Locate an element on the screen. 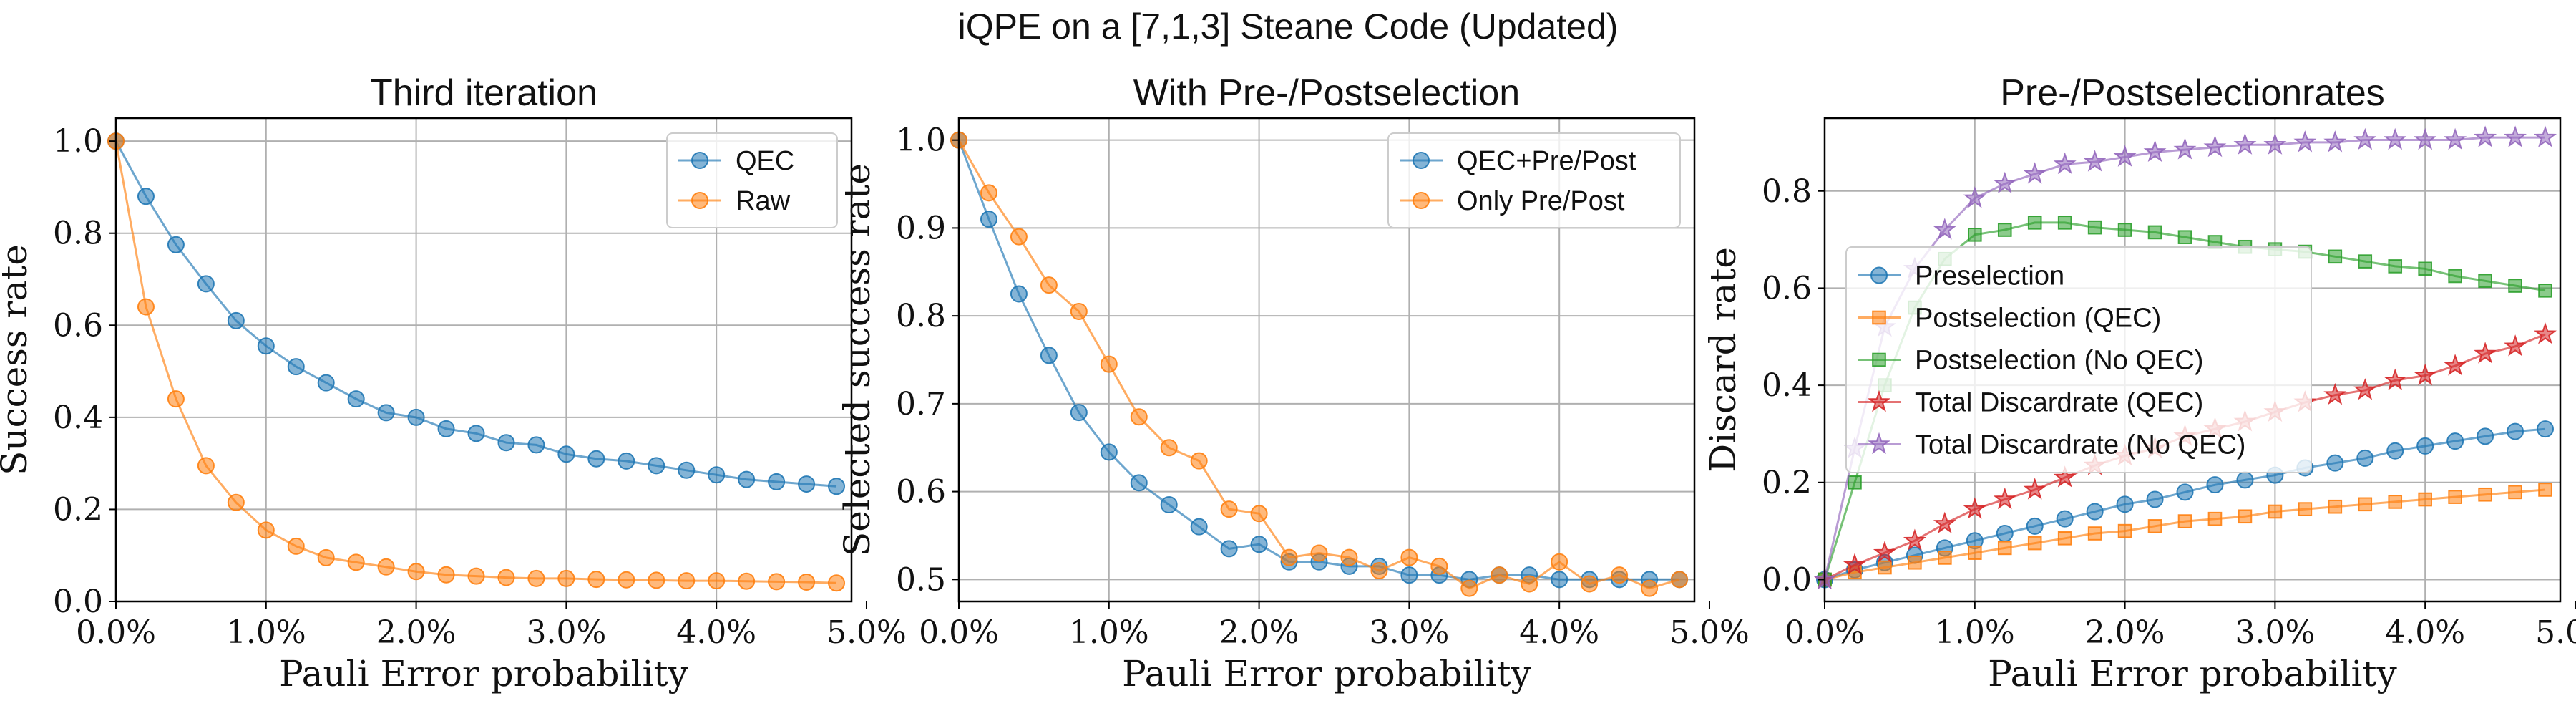  legend-entry: Total Discardrate (No QEC) is located at coordinates (2080, 445).